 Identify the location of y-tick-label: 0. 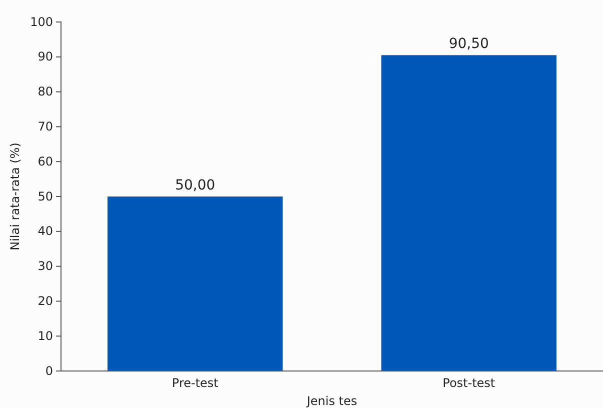
(49, 371).